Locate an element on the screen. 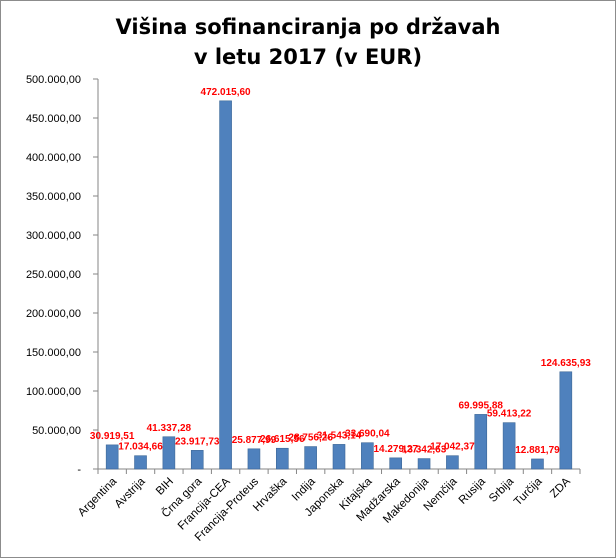 The height and width of the screenshot is (558, 616). data-label: 23.917,73 is located at coordinates (197, 441).